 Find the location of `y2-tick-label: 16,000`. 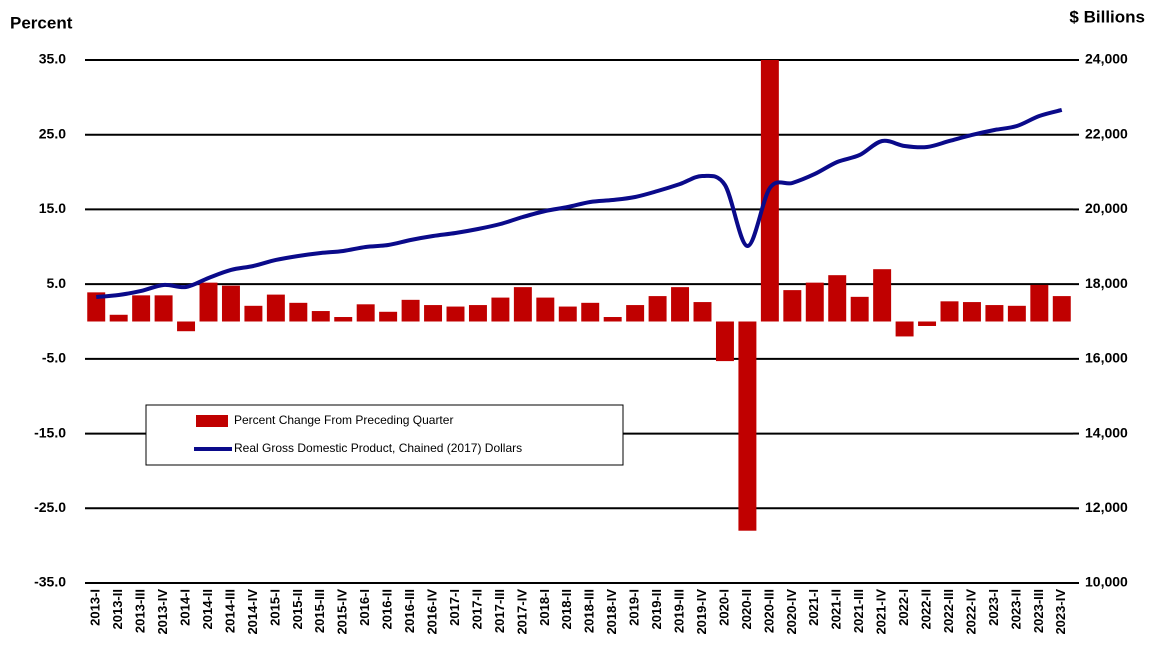

y2-tick-label: 16,000 is located at coordinates (1106, 358).